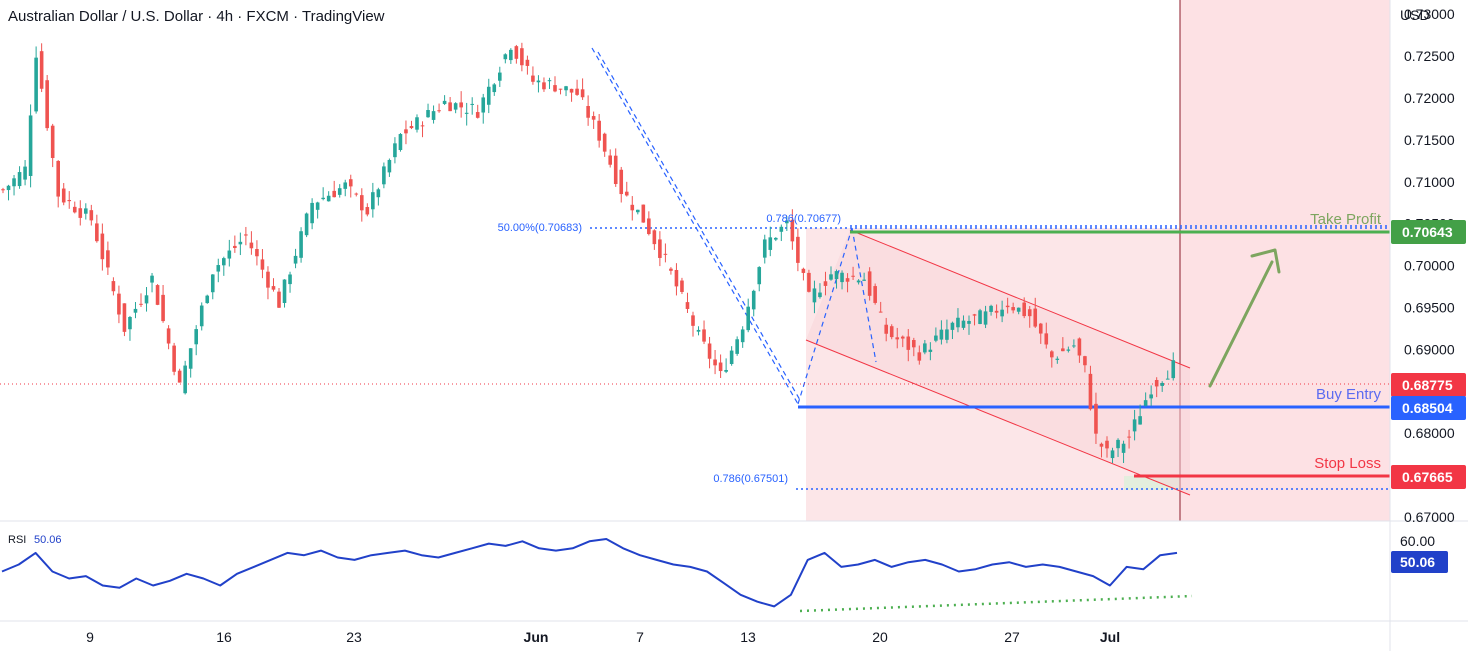 Image resolution: width=1468 pixels, height=651 pixels. What do you see at coordinates (1429, 349) in the screenshot?
I see `price-tick-8: 0.69000` at bounding box center [1429, 349].